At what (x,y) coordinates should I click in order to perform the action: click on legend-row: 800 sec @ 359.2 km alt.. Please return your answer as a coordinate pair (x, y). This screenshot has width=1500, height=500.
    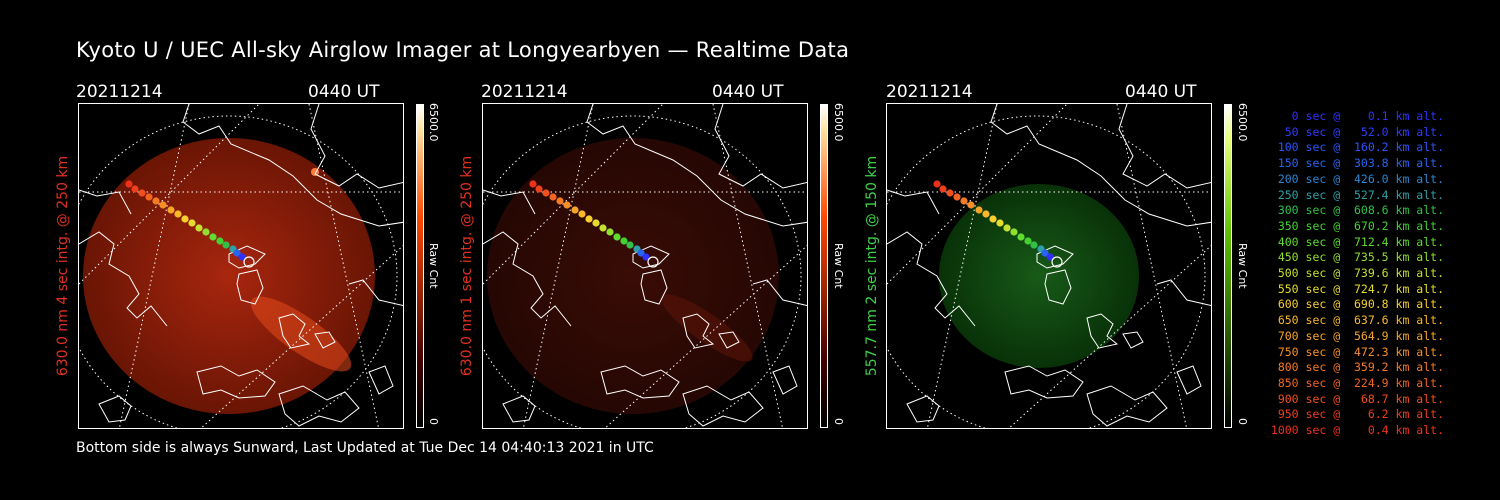
    Looking at the image, I should click on (1360, 367).